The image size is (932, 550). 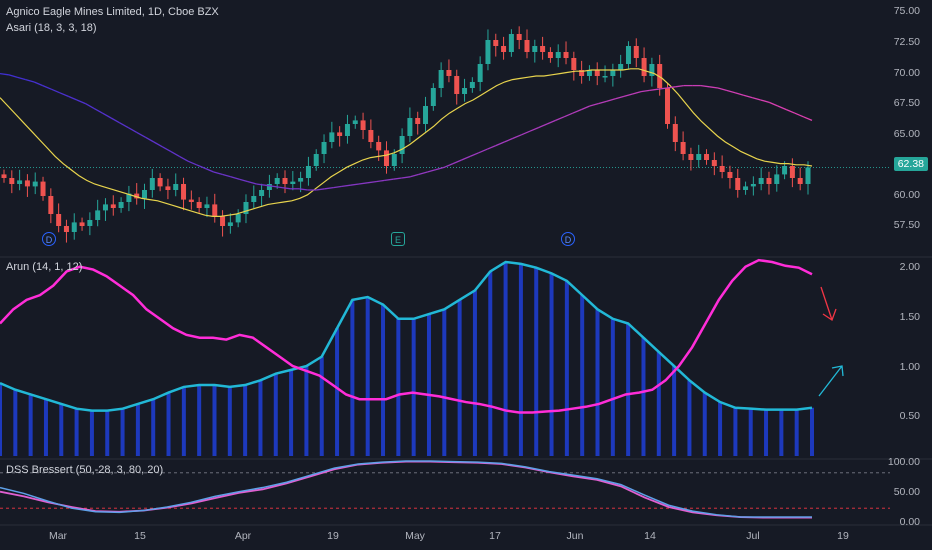 What do you see at coordinates (49, 239) in the screenshot?
I see `dividend-marker: D` at bounding box center [49, 239].